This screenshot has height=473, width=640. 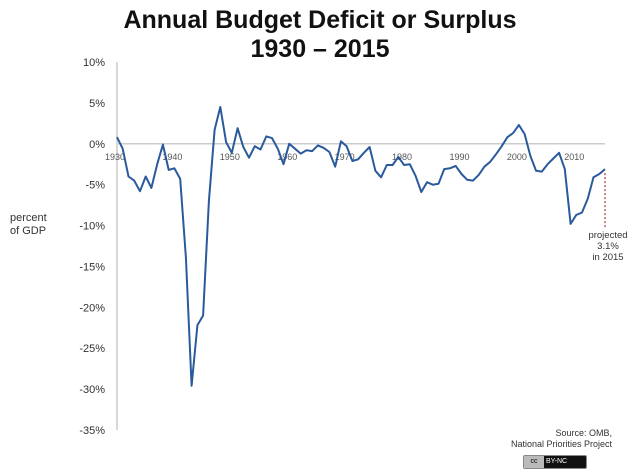 What do you see at coordinates (583, 433) in the screenshot?
I see `source-line: Source: OMB,` at bounding box center [583, 433].